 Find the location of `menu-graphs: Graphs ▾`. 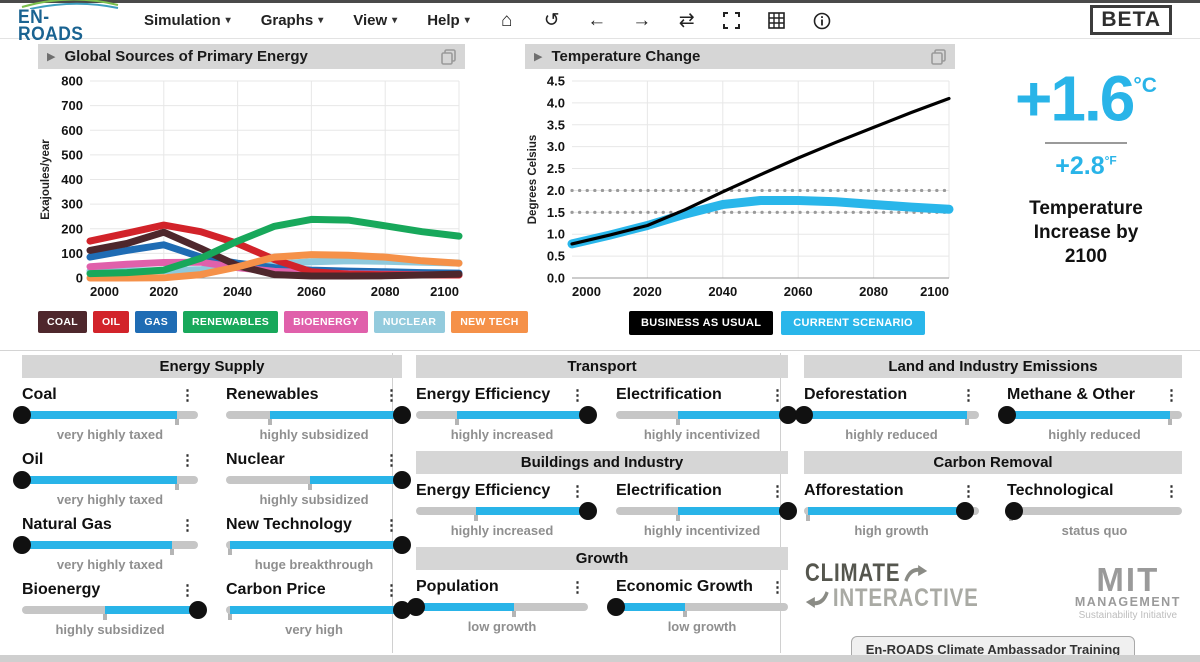

menu-graphs: Graphs ▾ is located at coordinates (292, 20).